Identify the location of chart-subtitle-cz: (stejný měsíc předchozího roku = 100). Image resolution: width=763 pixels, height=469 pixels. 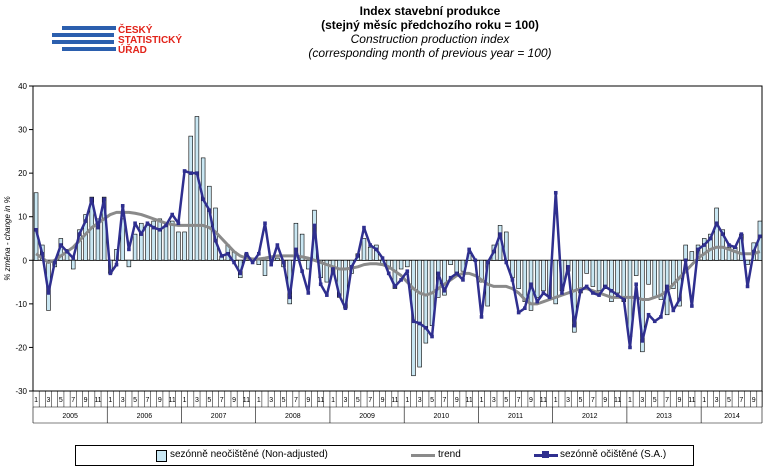
(430, 25).